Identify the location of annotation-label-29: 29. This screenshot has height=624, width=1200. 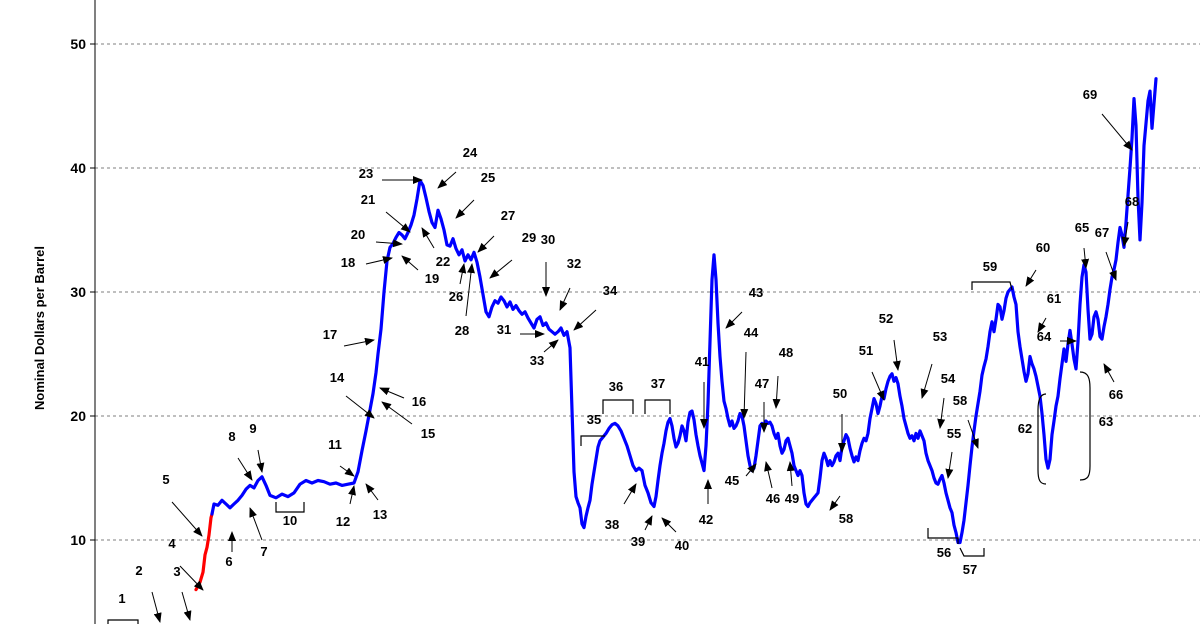
(529, 237).